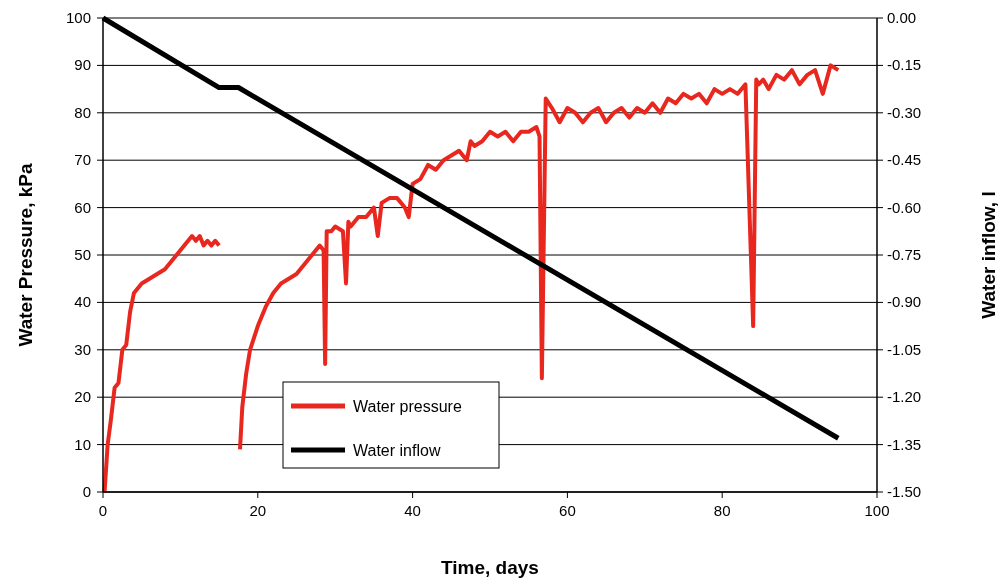 This screenshot has width=1005, height=584. I want to click on x-tick-label: 20, so click(258, 510).